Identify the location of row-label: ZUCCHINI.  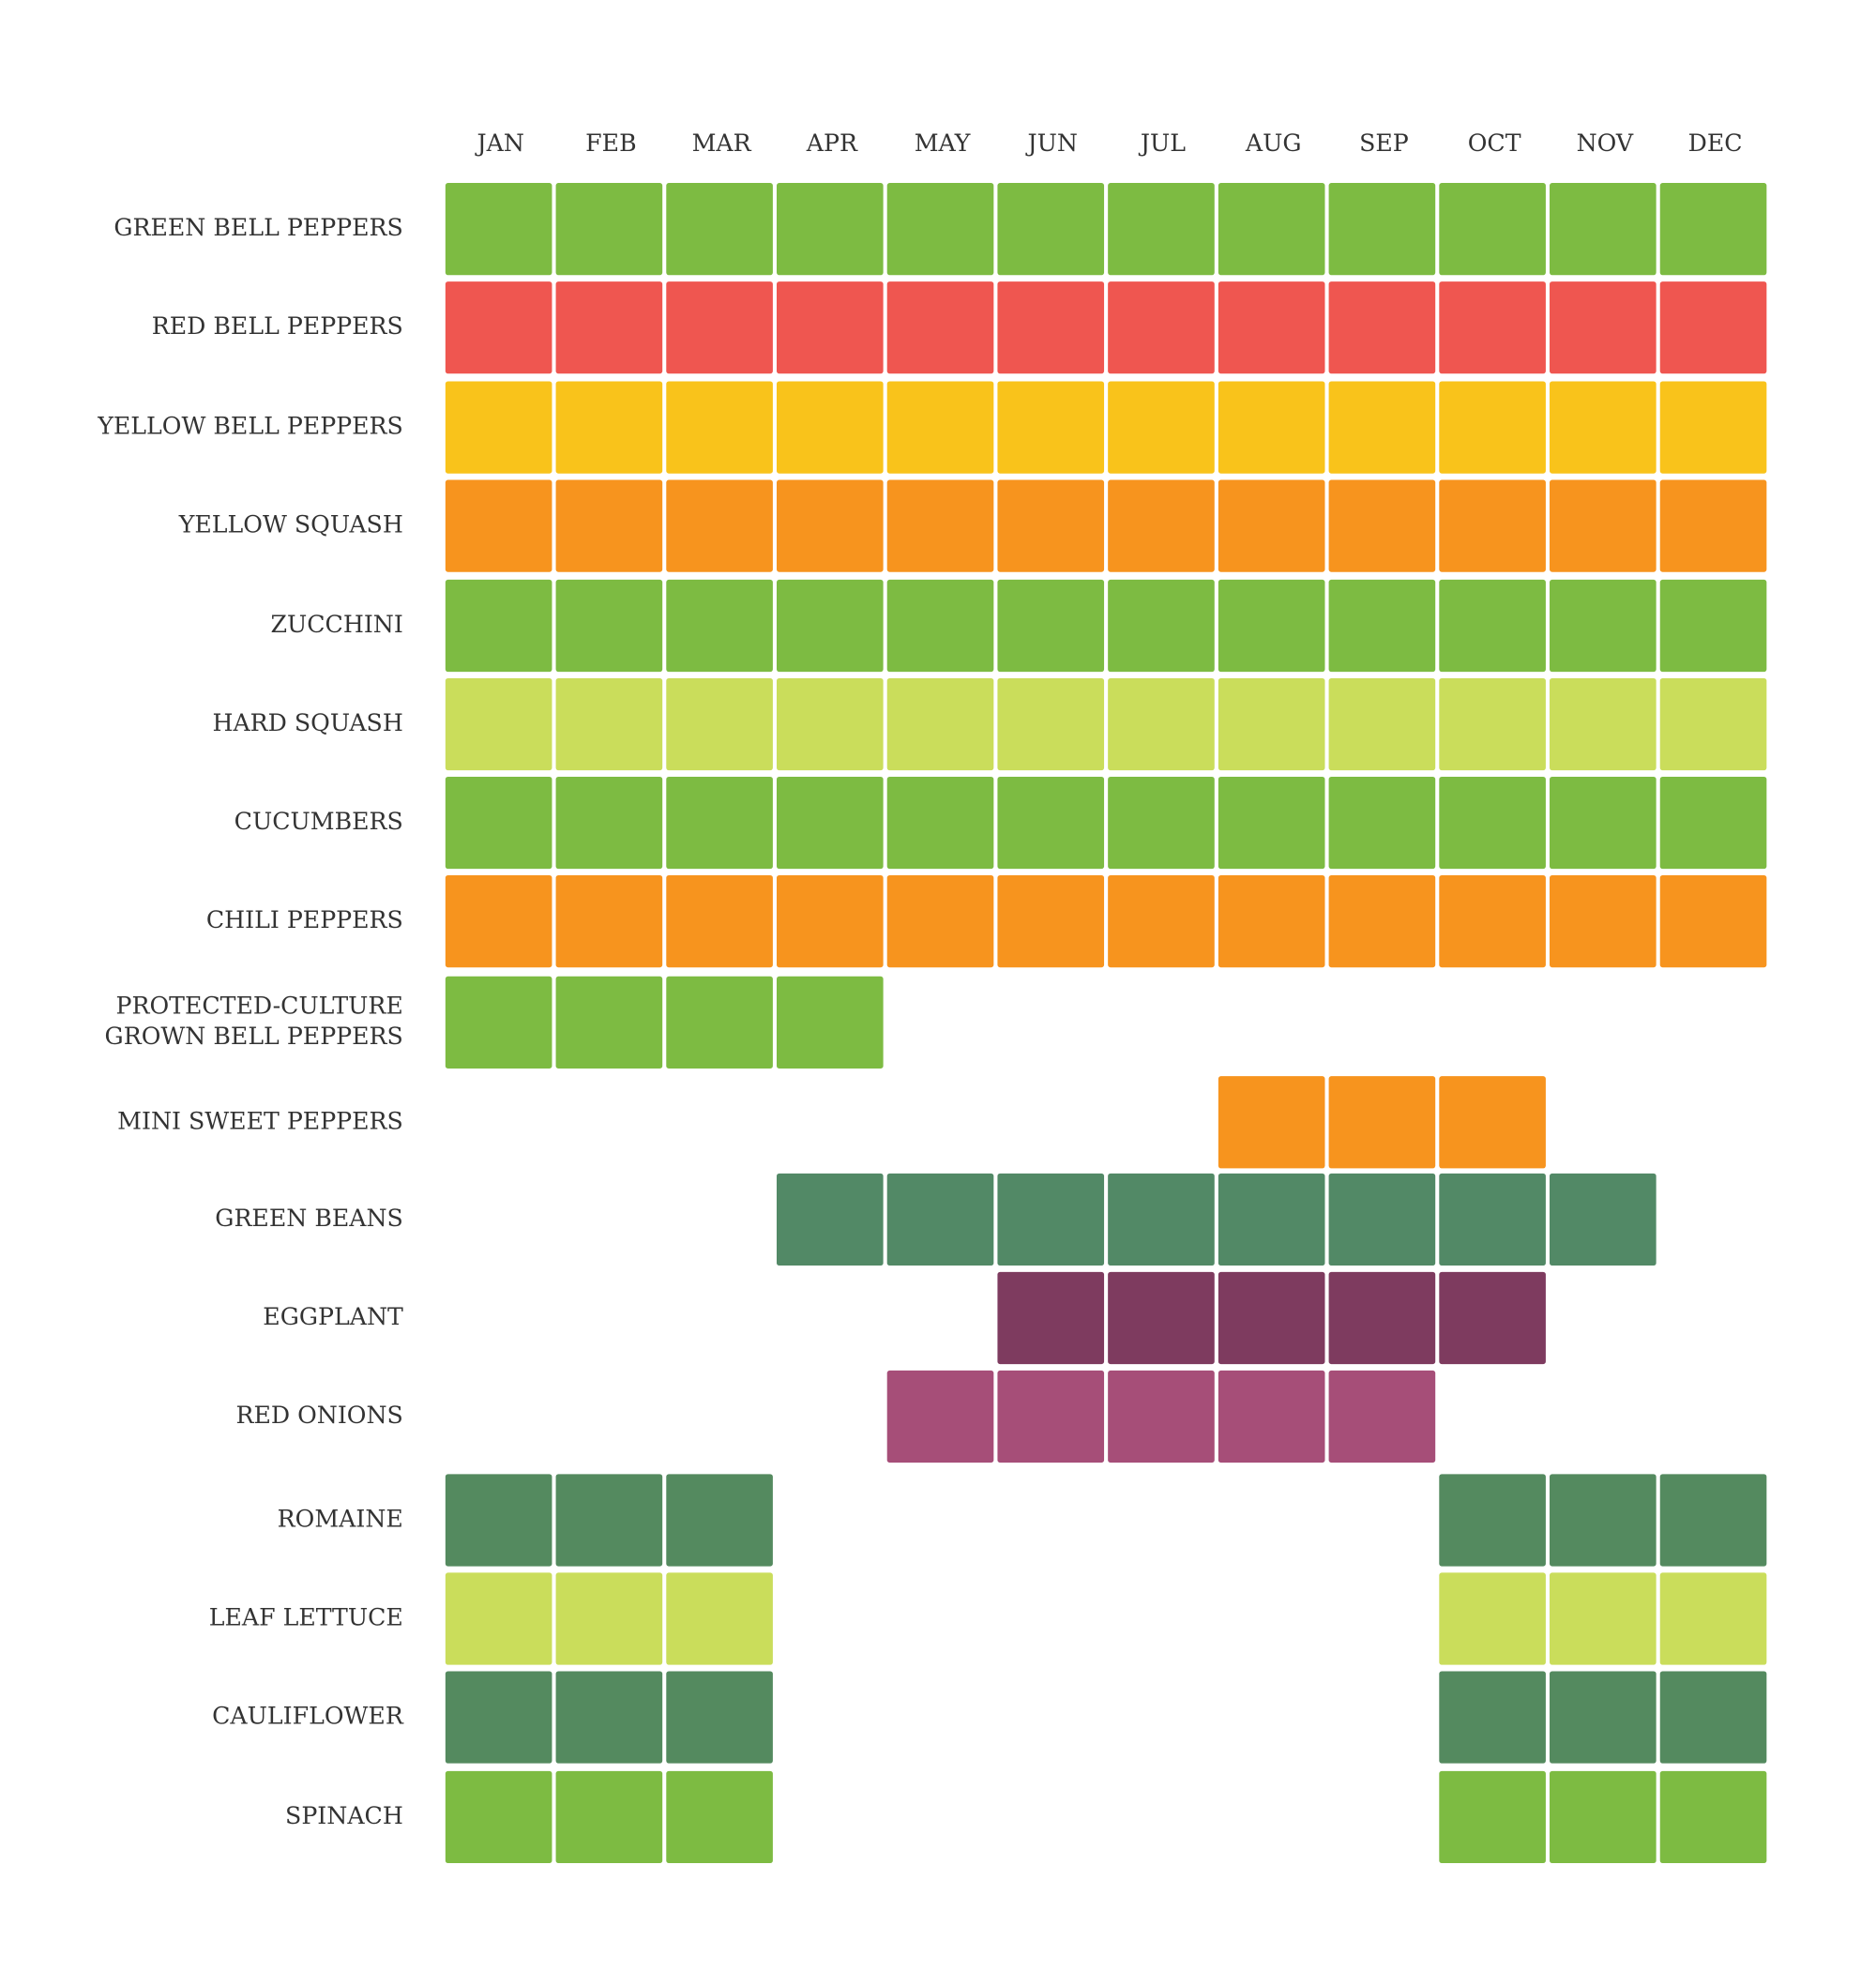
(336, 624).